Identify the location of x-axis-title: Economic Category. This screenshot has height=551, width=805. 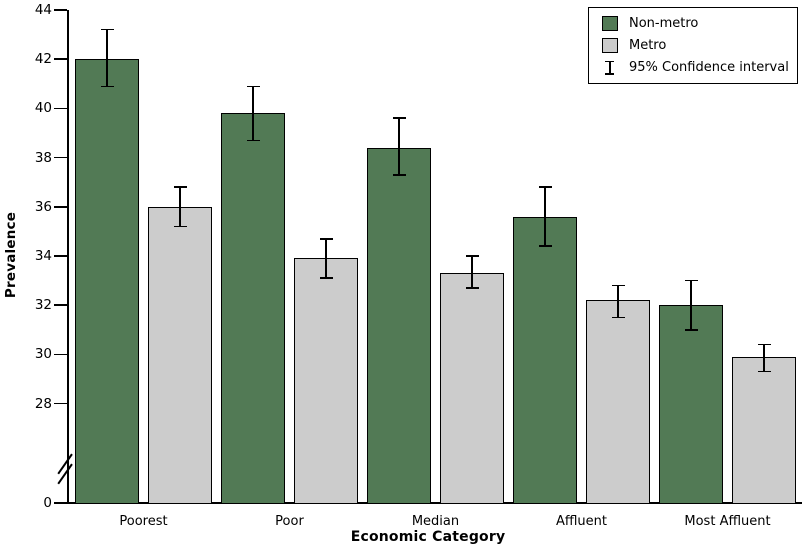
(428, 537).